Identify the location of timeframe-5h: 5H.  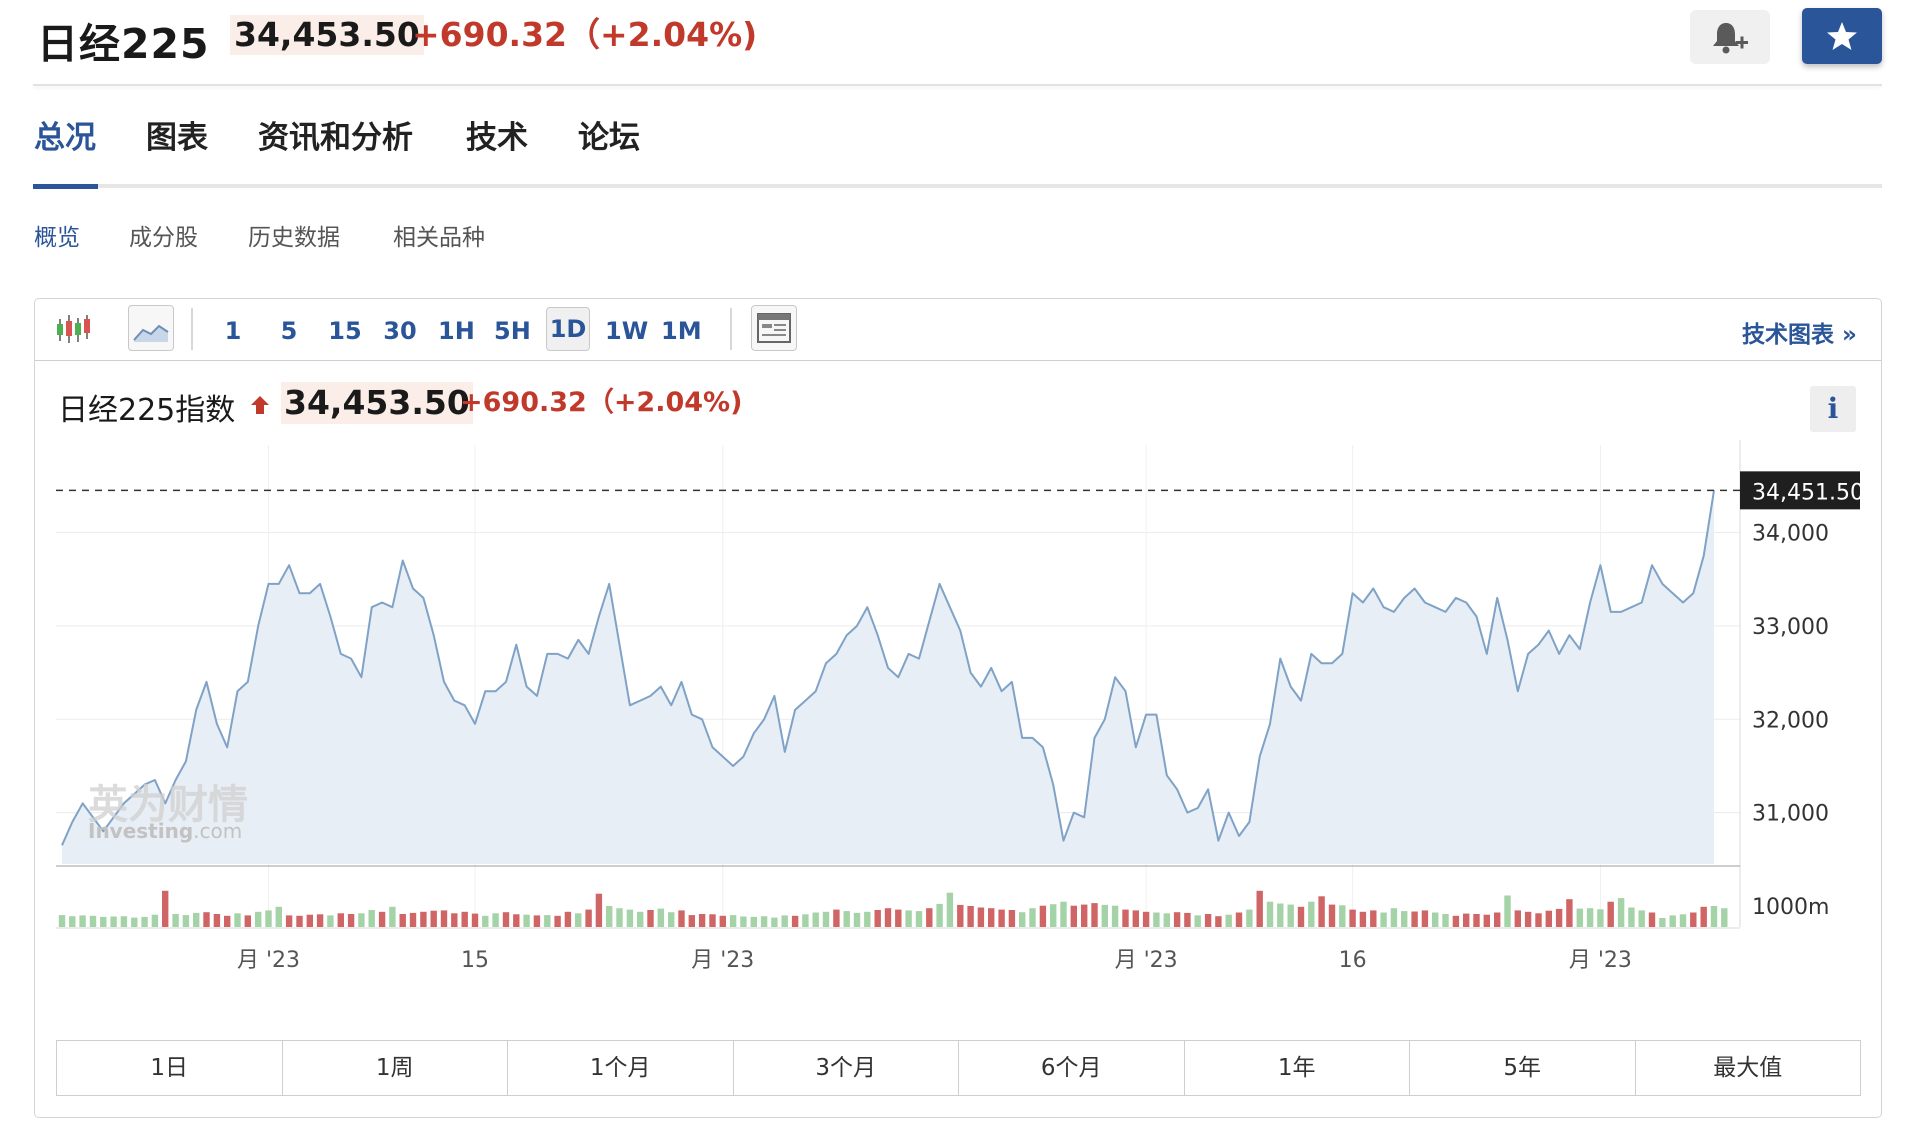
(512, 331).